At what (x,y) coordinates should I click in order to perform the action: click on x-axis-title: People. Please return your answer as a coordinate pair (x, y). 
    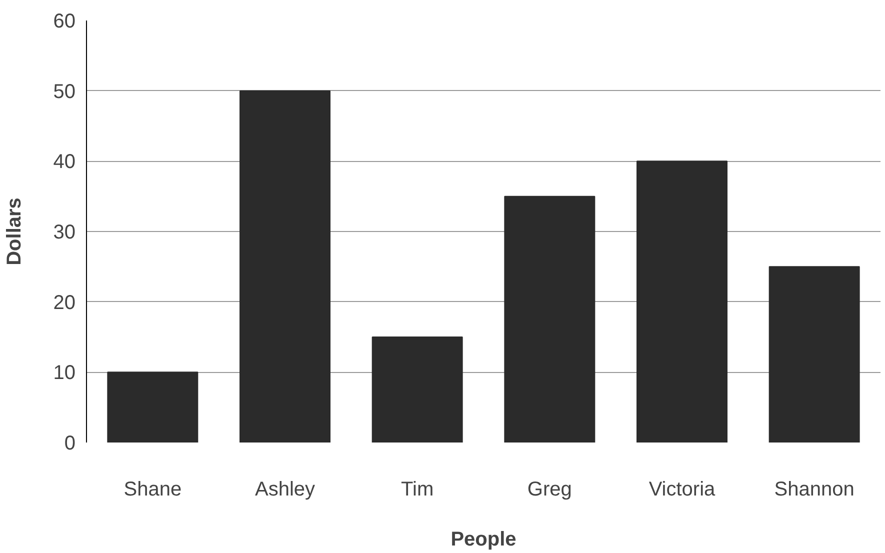
    Looking at the image, I should click on (483, 539).